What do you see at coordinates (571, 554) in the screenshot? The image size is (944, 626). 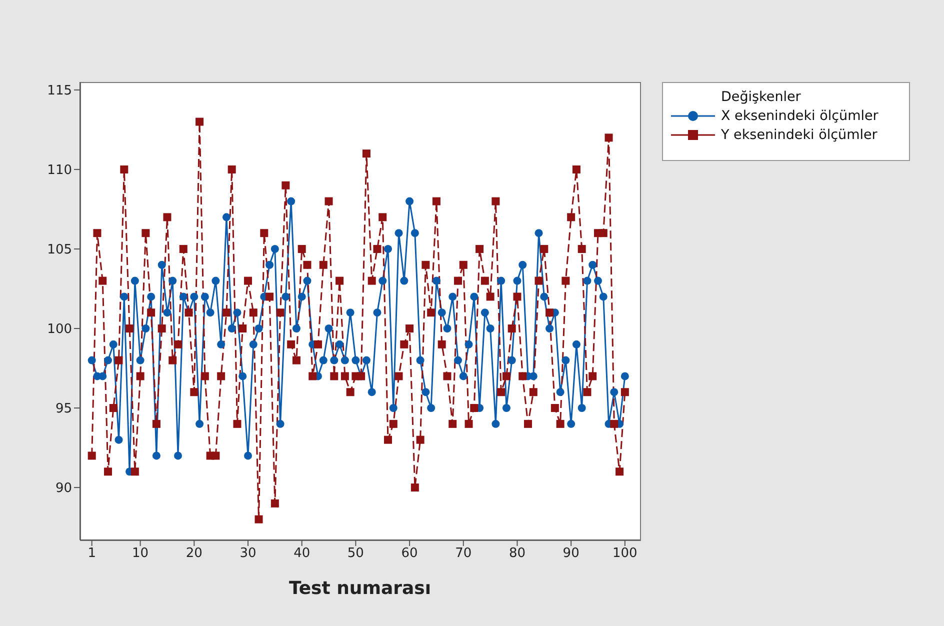 I see `x-tick-label: 90` at bounding box center [571, 554].